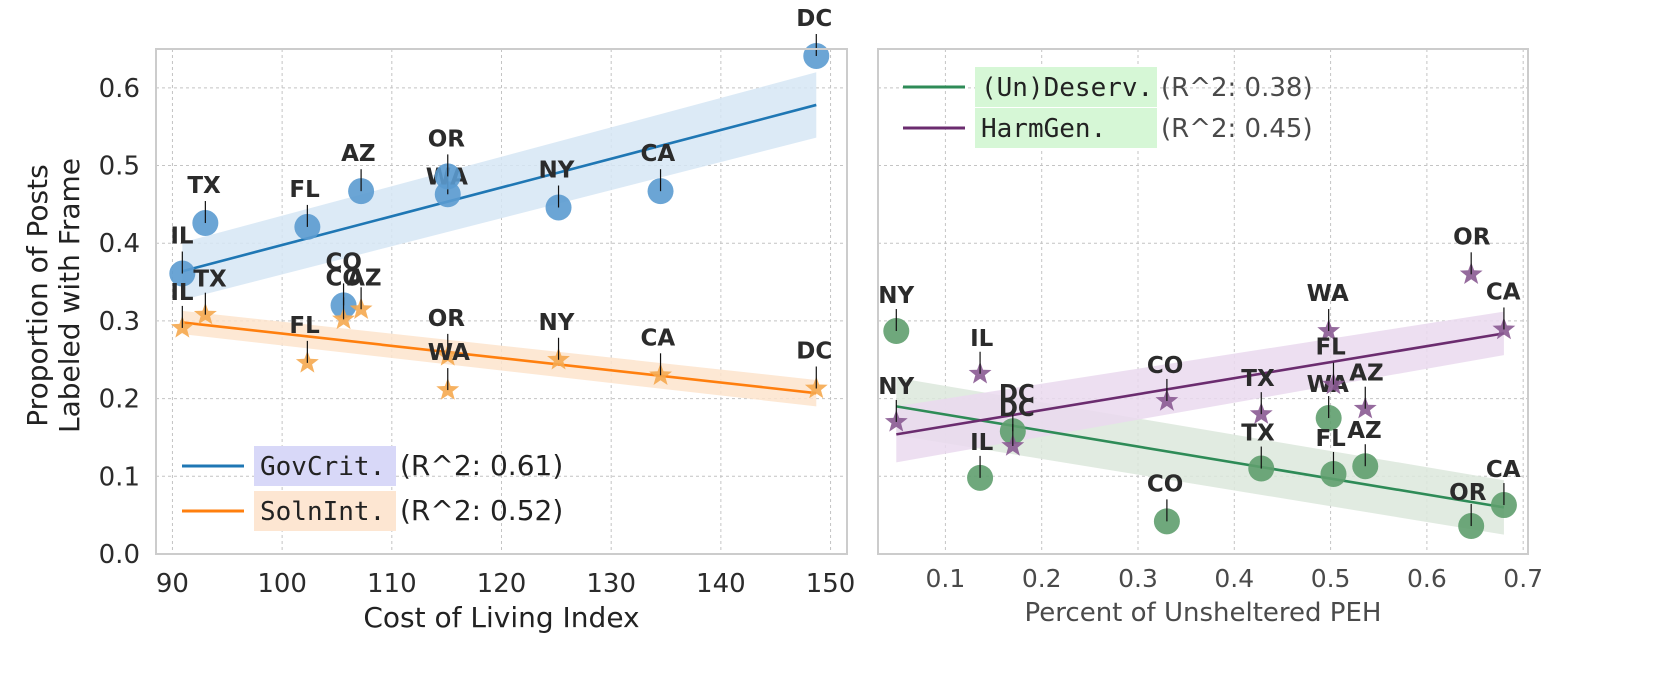 This screenshot has height=687, width=1661. What do you see at coordinates (1427, 578) in the screenshot?
I see `x-tick-label: 0.6` at bounding box center [1427, 578].